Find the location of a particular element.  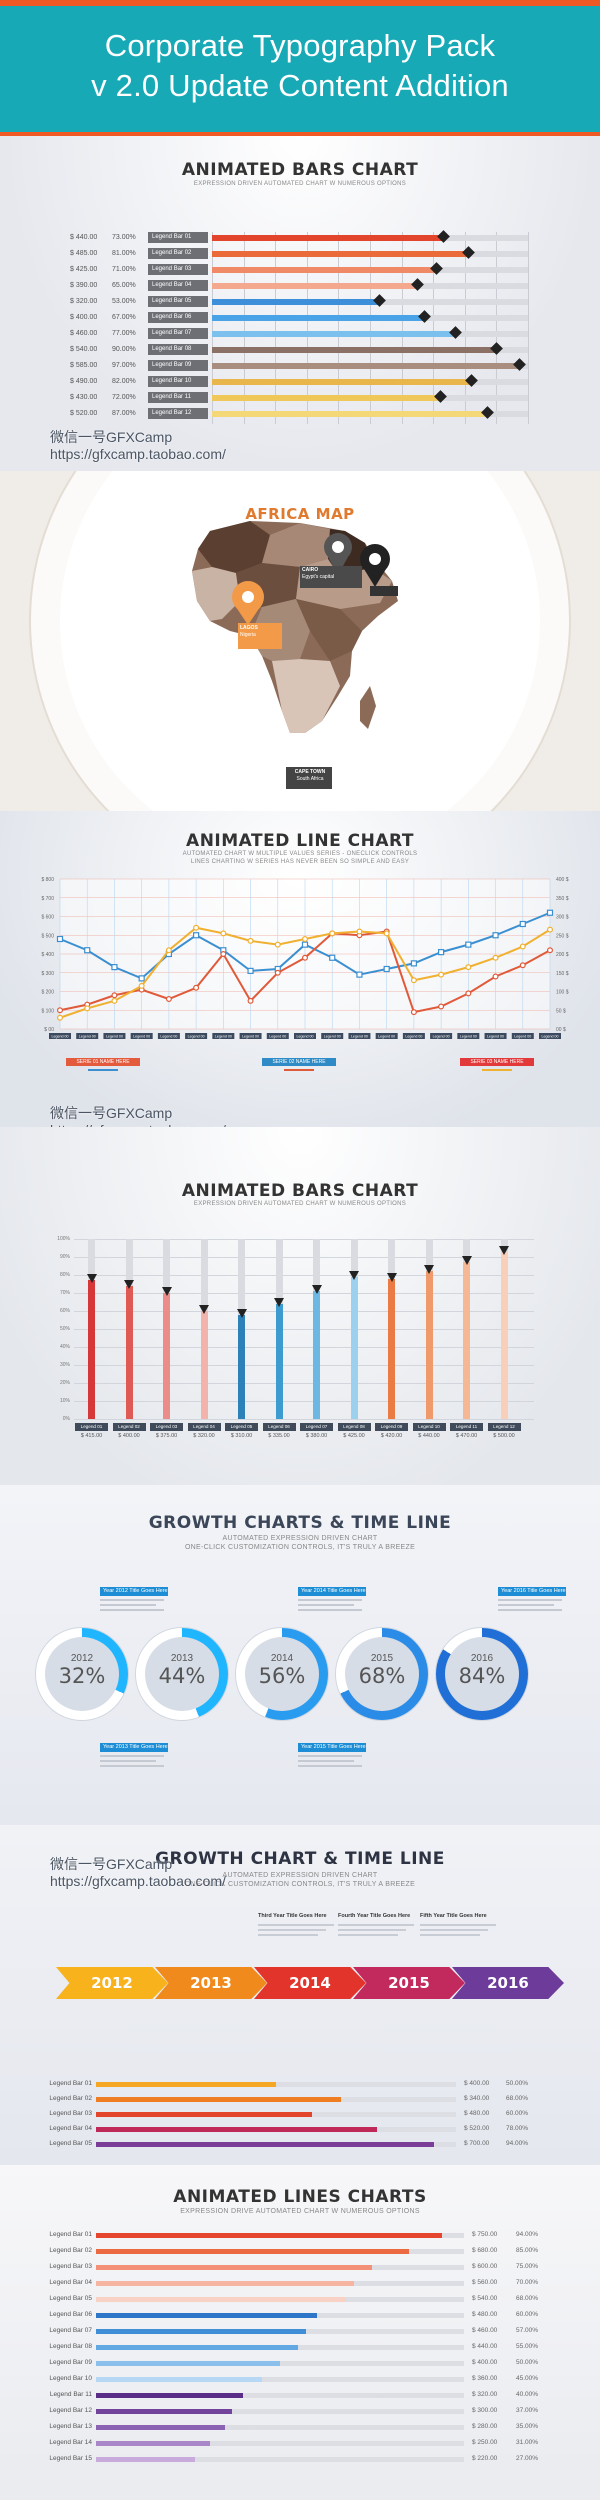

line-right-tick: 150 $ is located at coordinates (562, 974).